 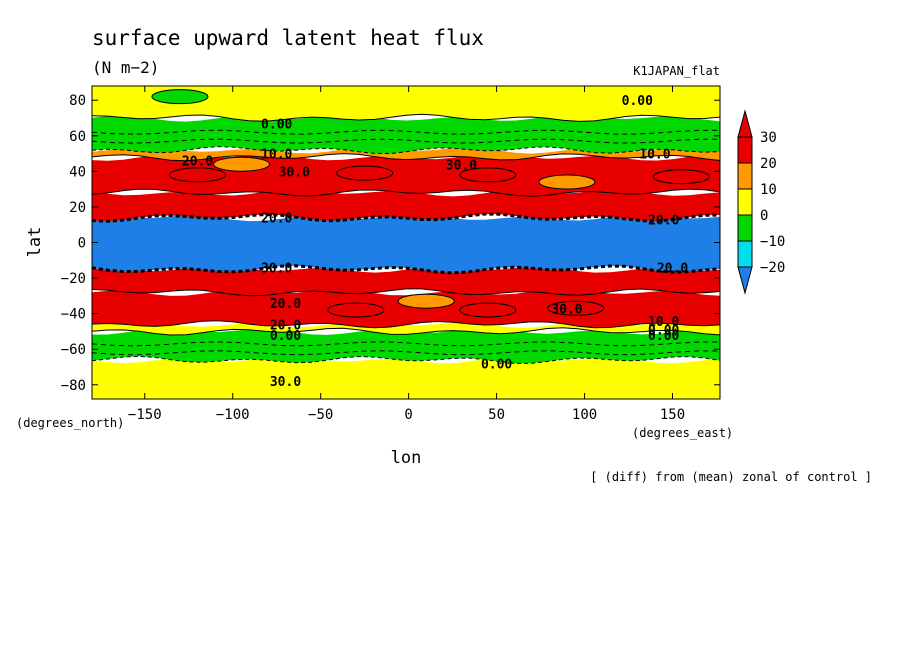 What do you see at coordinates (73, 350) in the screenshot?
I see `y-tick-label: −60` at bounding box center [73, 350].